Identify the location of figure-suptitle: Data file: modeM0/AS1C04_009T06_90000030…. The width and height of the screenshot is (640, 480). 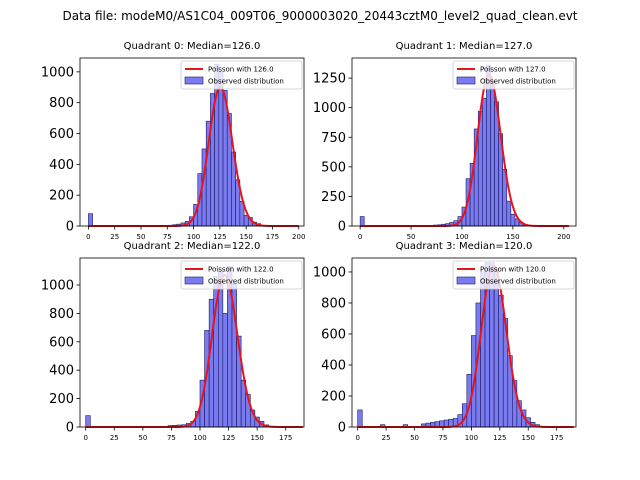
(319, 16).